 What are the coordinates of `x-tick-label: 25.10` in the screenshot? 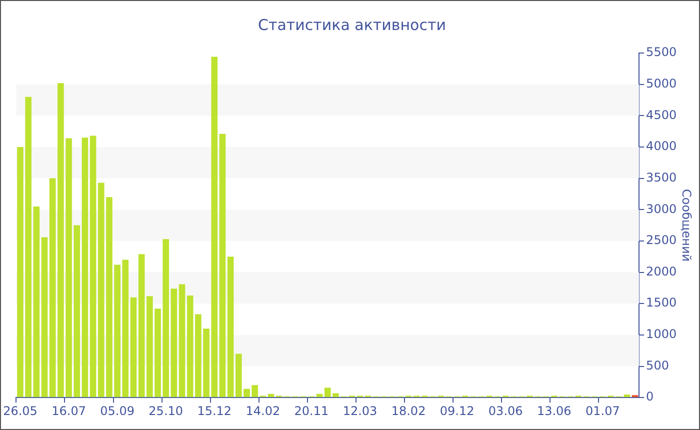 It's located at (166, 411).